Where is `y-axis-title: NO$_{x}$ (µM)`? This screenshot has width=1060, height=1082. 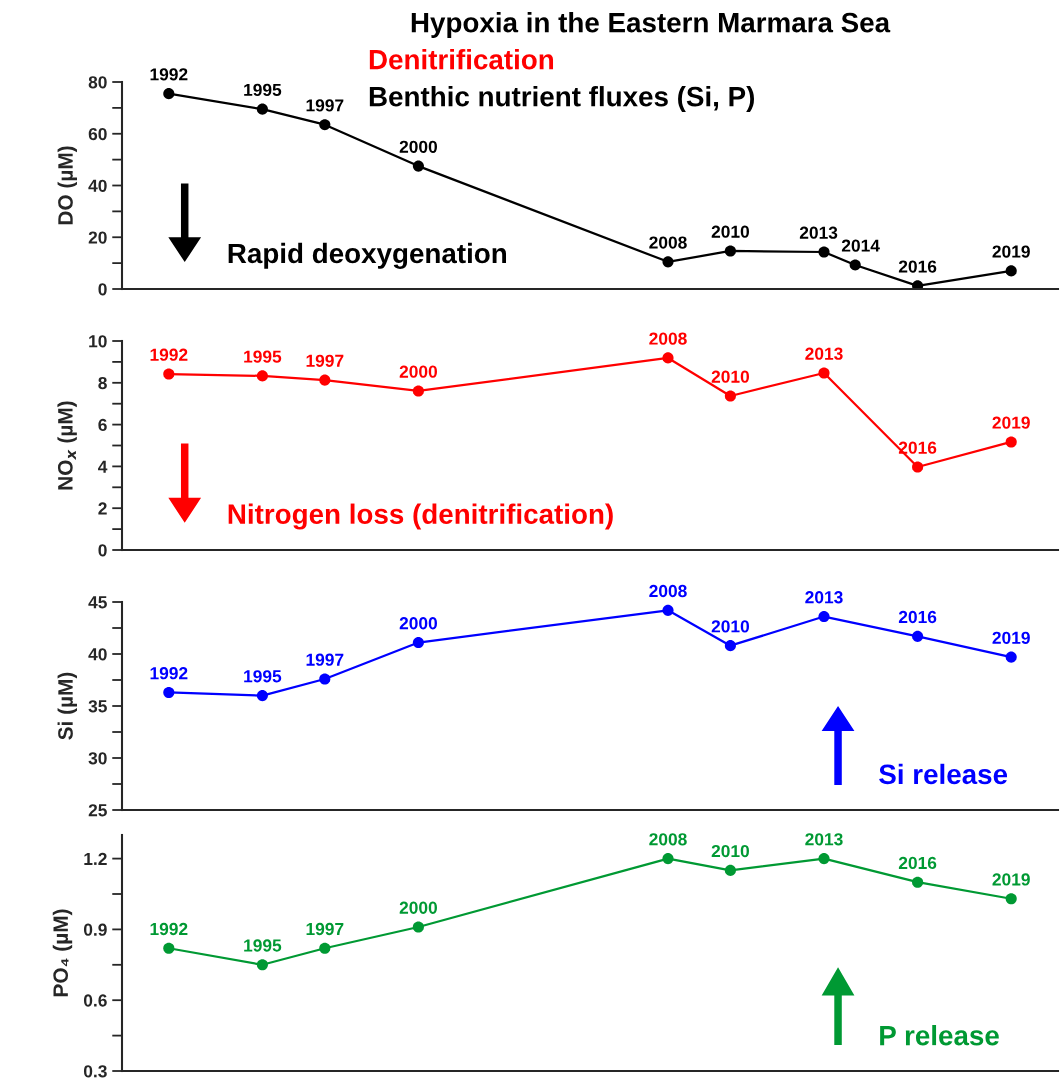 y-axis-title: NO$_{x}$ (µM) is located at coordinates (67, 445).